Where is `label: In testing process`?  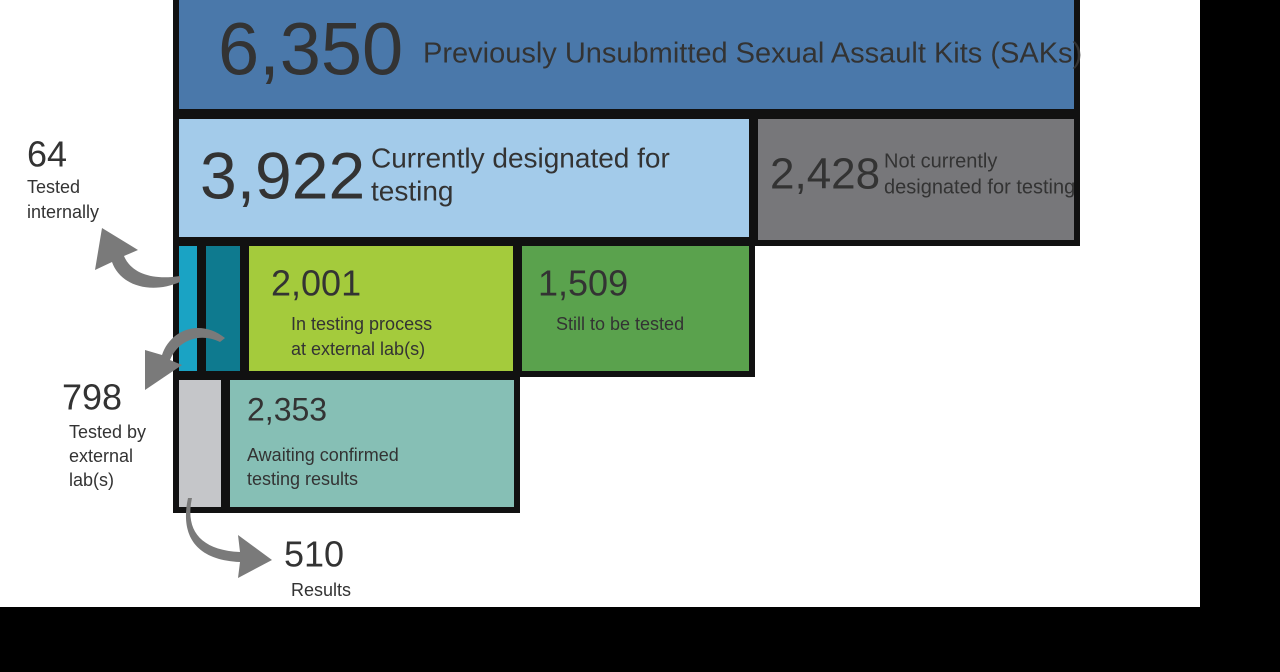
label: In testing process is located at coordinates (361, 324).